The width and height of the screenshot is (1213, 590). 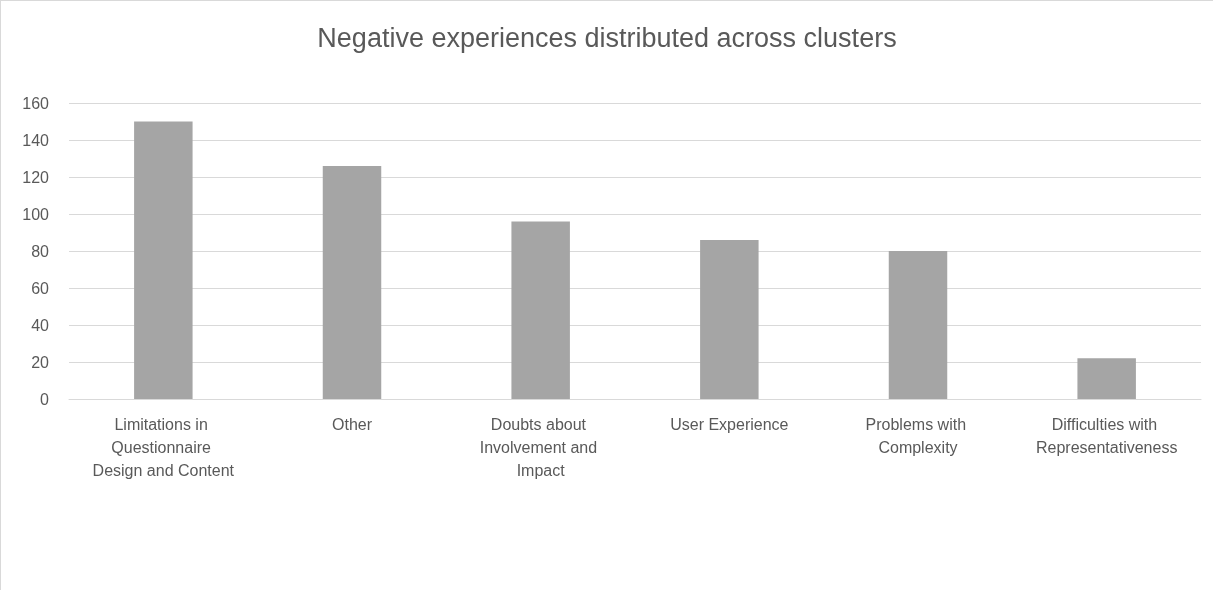 What do you see at coordinates (607, 37) in the screenshot?
I see `chart-title: Negative experiences distributed across clusters` at bounding box center [607, 37].